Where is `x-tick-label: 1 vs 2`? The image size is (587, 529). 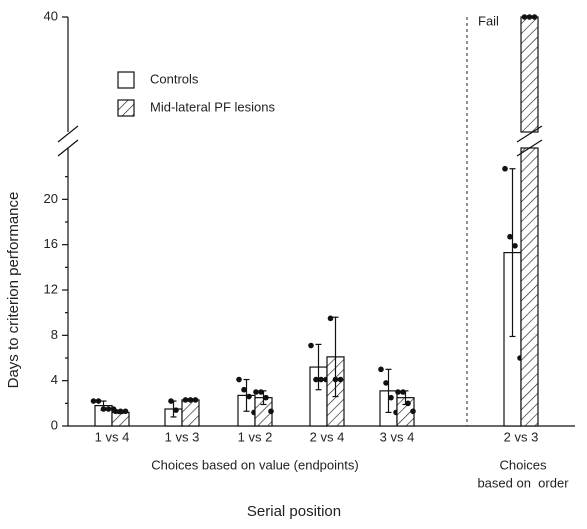 x-tick-label: 1 vs 2 is located at coordinates (255, 436).